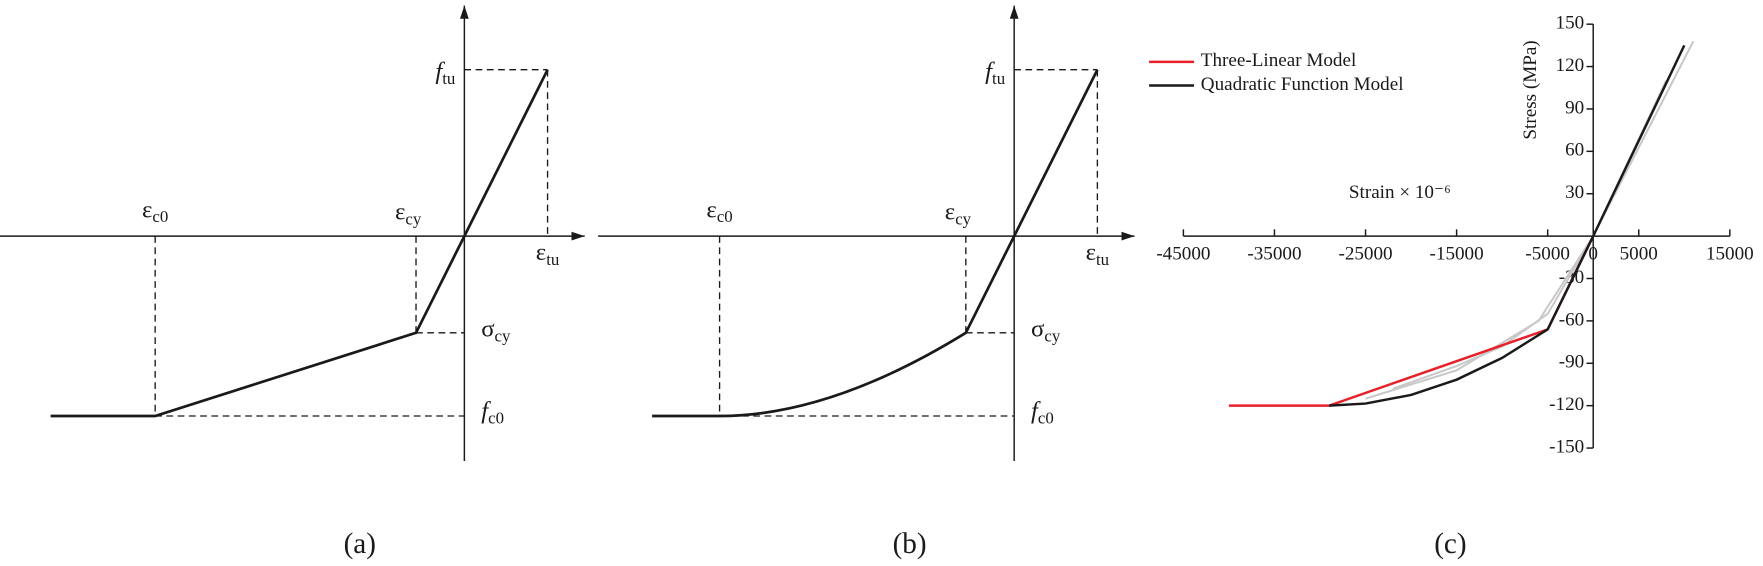  I want to click on y-tick-label: -150, so click(1566, 446).